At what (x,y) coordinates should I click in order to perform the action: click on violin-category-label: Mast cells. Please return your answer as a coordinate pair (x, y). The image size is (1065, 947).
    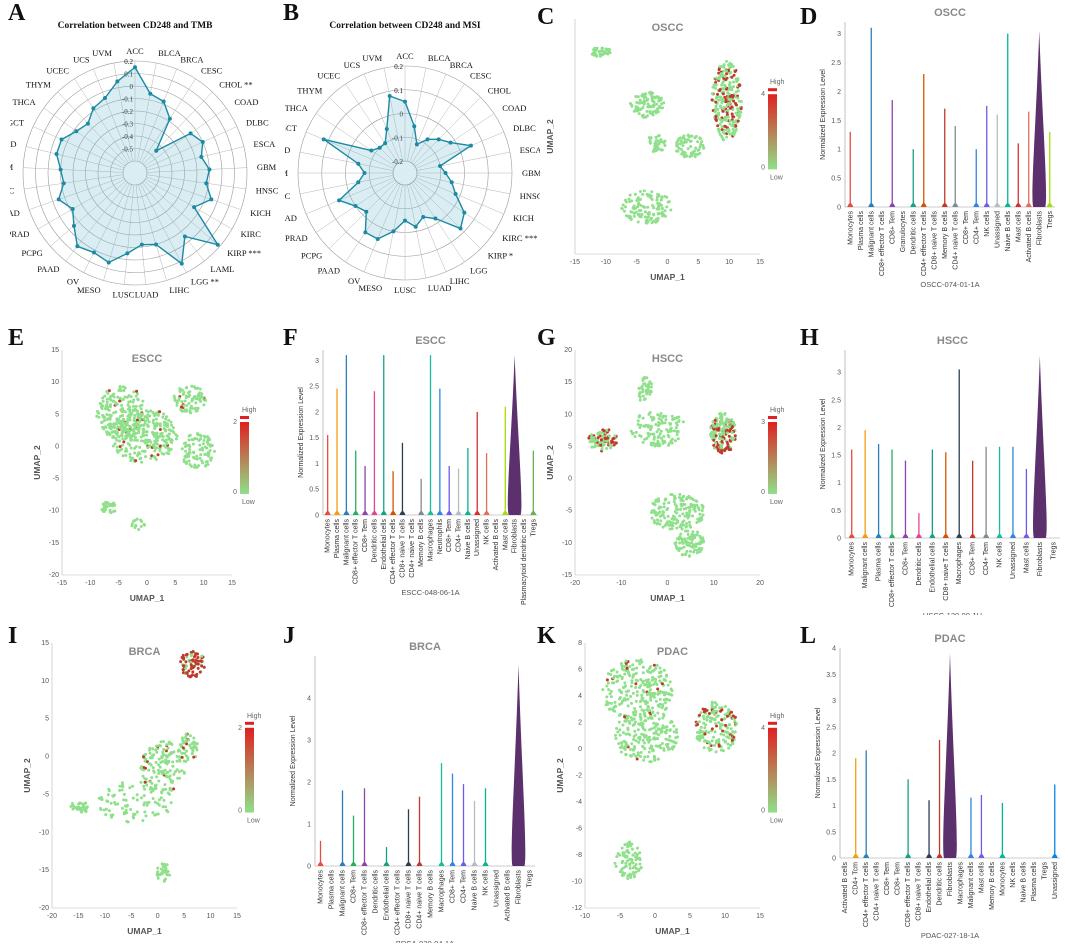
    Looking at the image, I should click on (981, 878).